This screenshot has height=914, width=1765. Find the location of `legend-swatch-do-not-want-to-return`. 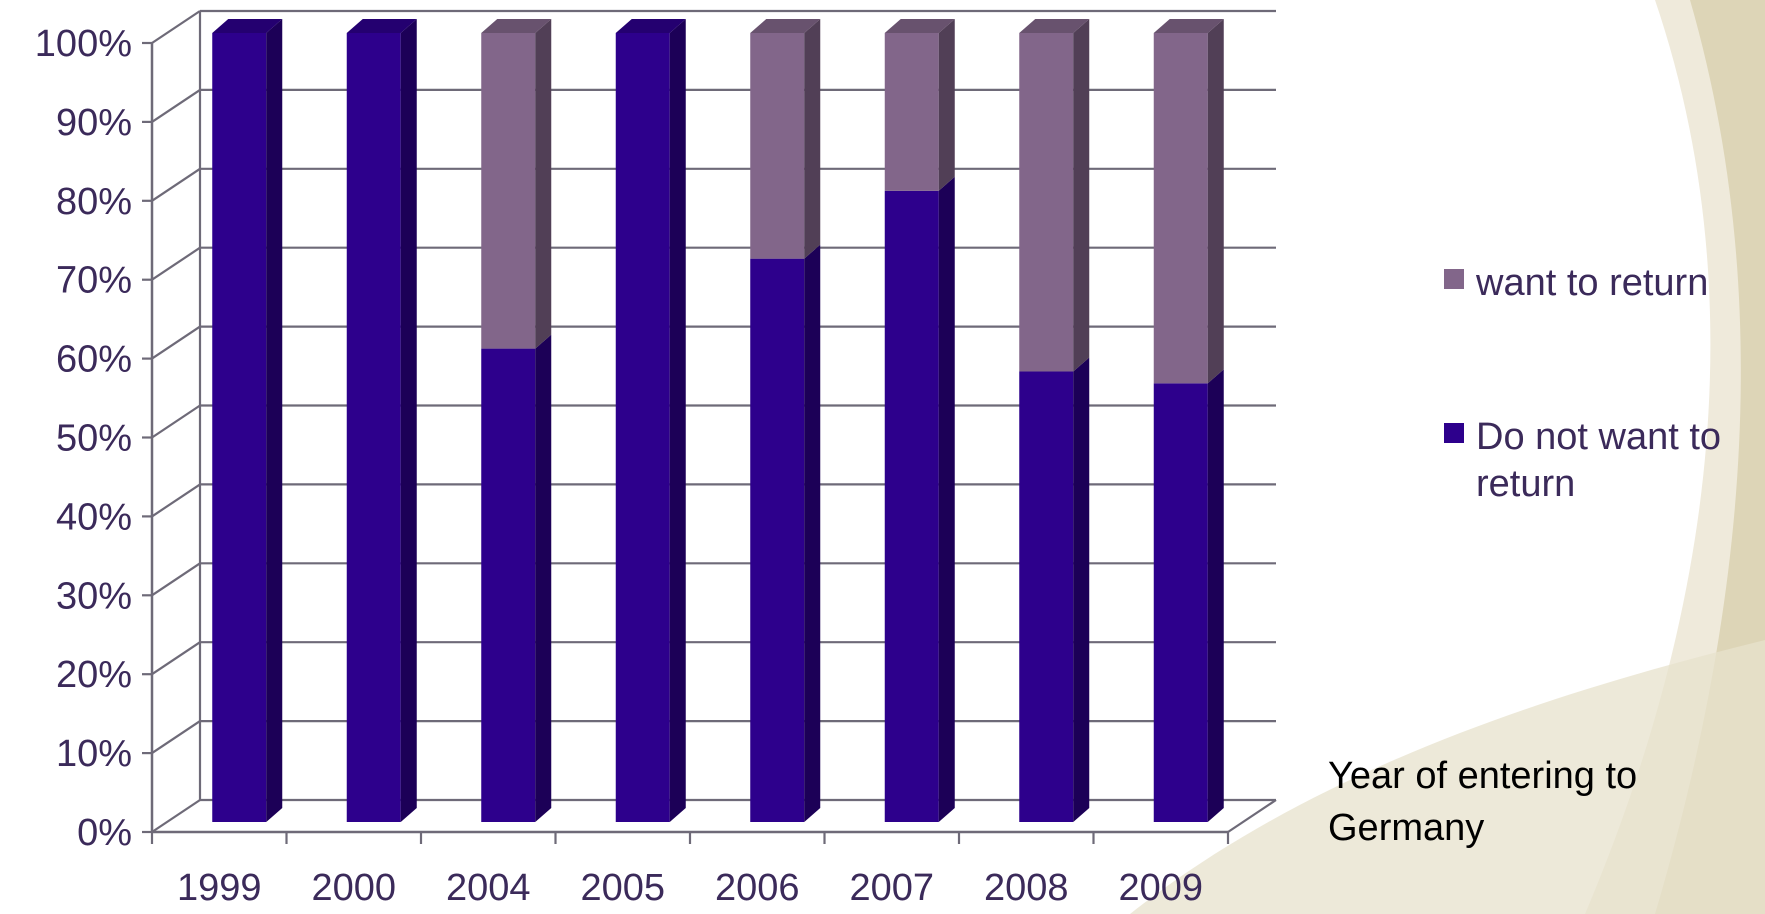

legend-swatch-do-not-want-to-return is located at coordinates (1454, 433).